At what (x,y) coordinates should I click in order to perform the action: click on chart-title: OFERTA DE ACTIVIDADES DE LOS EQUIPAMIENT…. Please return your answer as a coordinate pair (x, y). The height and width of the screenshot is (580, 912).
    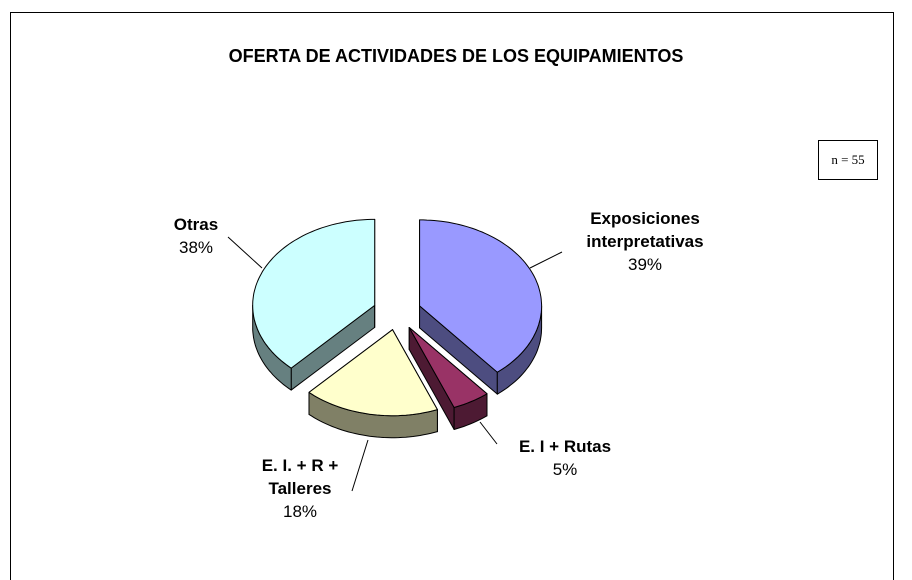
    Looking at the image, I should click on (456, 56).